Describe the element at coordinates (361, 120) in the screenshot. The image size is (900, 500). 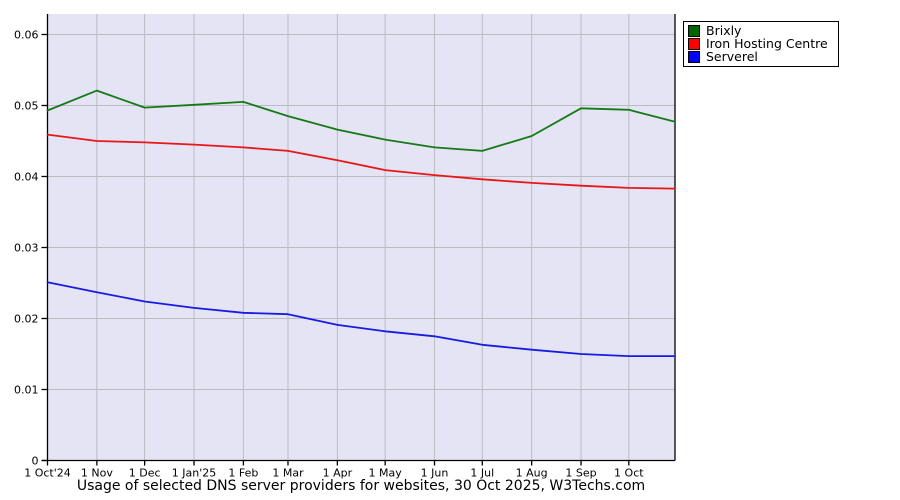
I see `series-line-brixly` at that location.